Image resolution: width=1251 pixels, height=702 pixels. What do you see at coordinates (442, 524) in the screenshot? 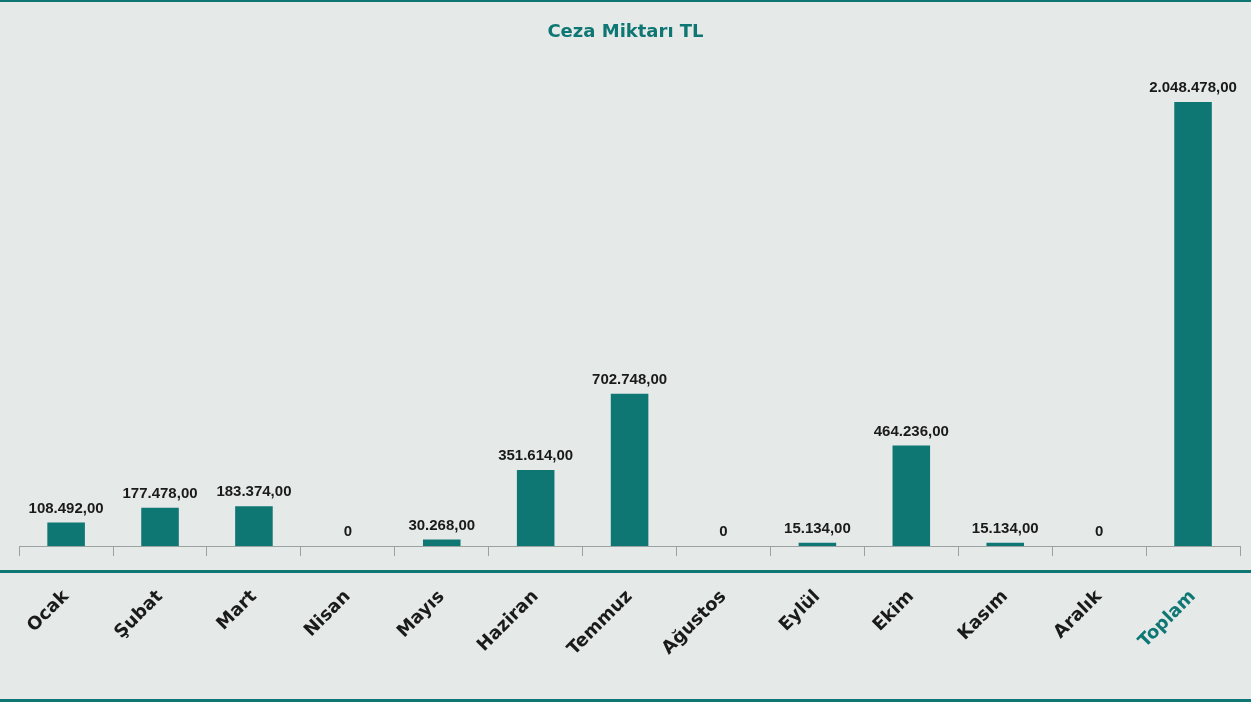
I see `data-label: 30.268,00` at bounding box center [442, 524].